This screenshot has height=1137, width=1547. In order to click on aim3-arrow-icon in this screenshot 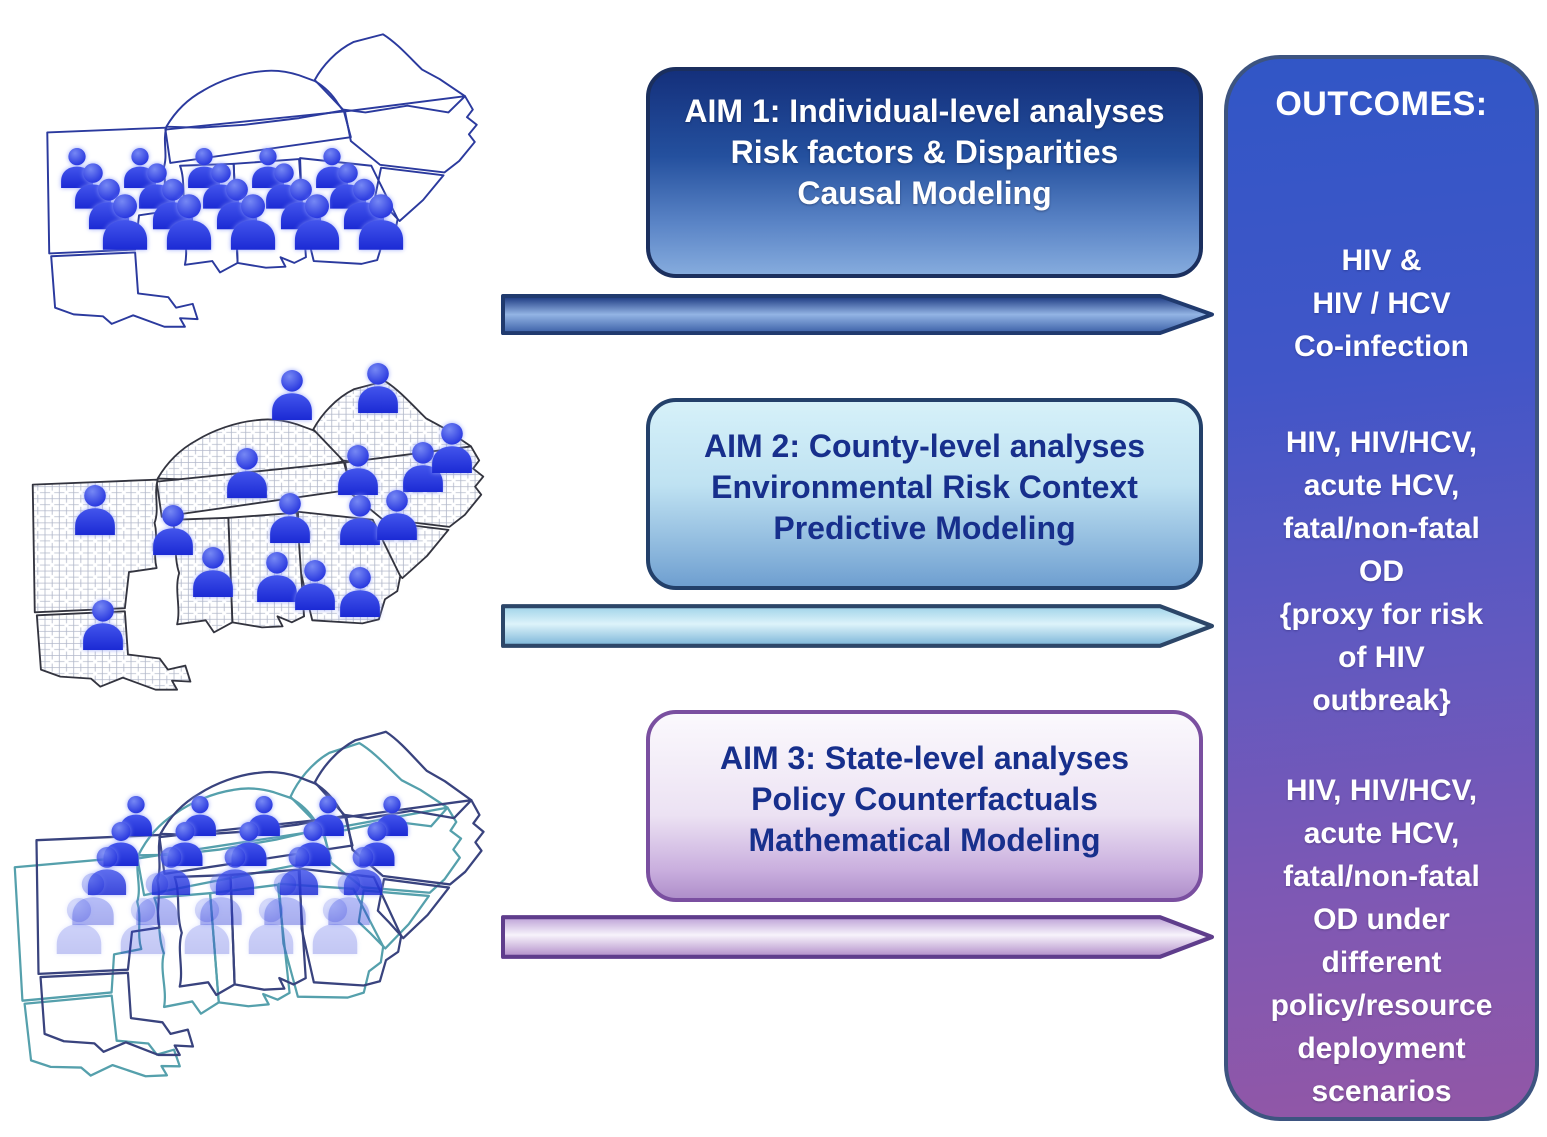, I will do `click(858, 937)`.